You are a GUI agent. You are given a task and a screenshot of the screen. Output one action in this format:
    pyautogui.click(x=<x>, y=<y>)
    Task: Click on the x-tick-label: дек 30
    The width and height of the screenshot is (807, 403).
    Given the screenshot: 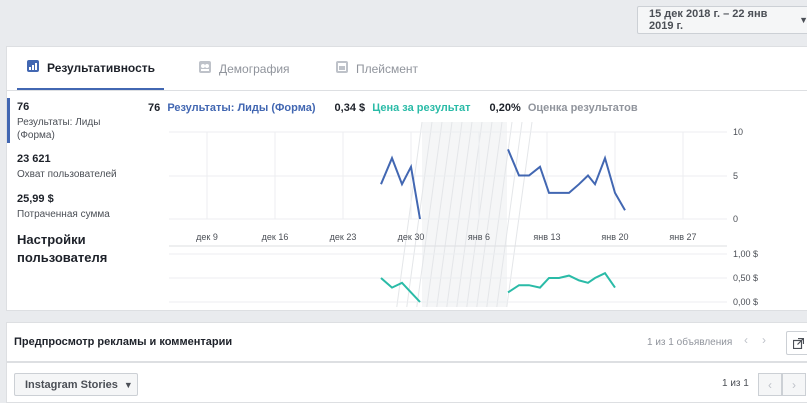 What is the action you would take?
    pyautogui.click(x=411, y=237)
    